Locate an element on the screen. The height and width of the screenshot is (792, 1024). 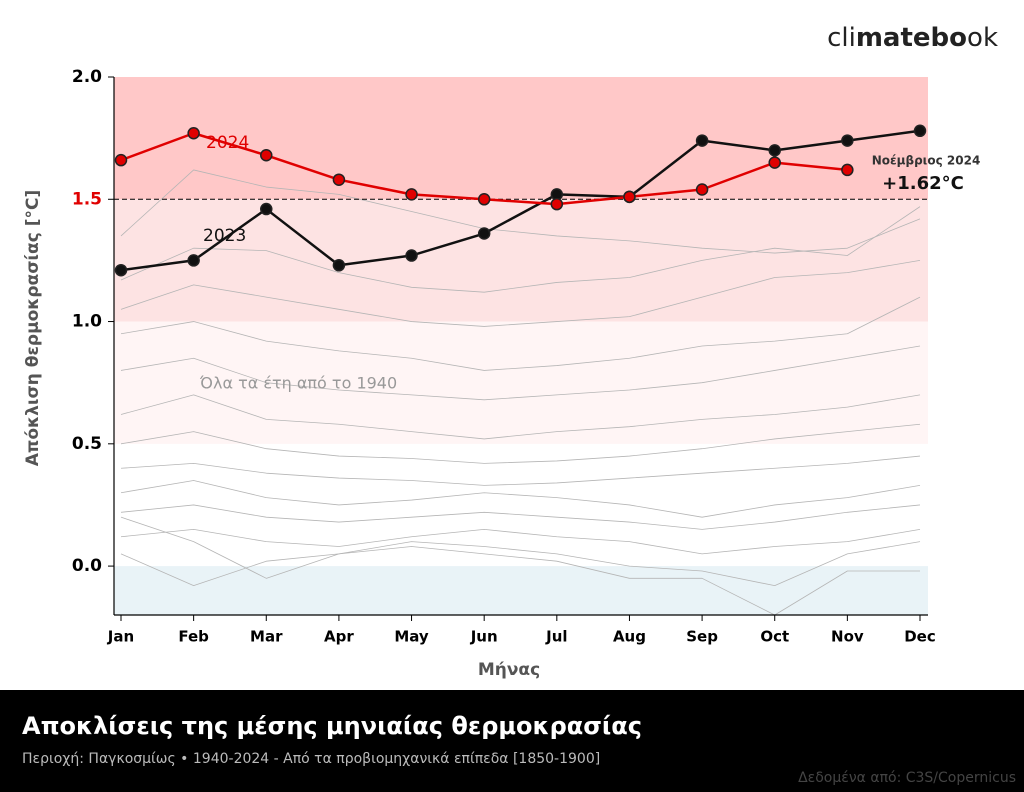
x-tick-label: Dec is located at coordinates (920, 637).